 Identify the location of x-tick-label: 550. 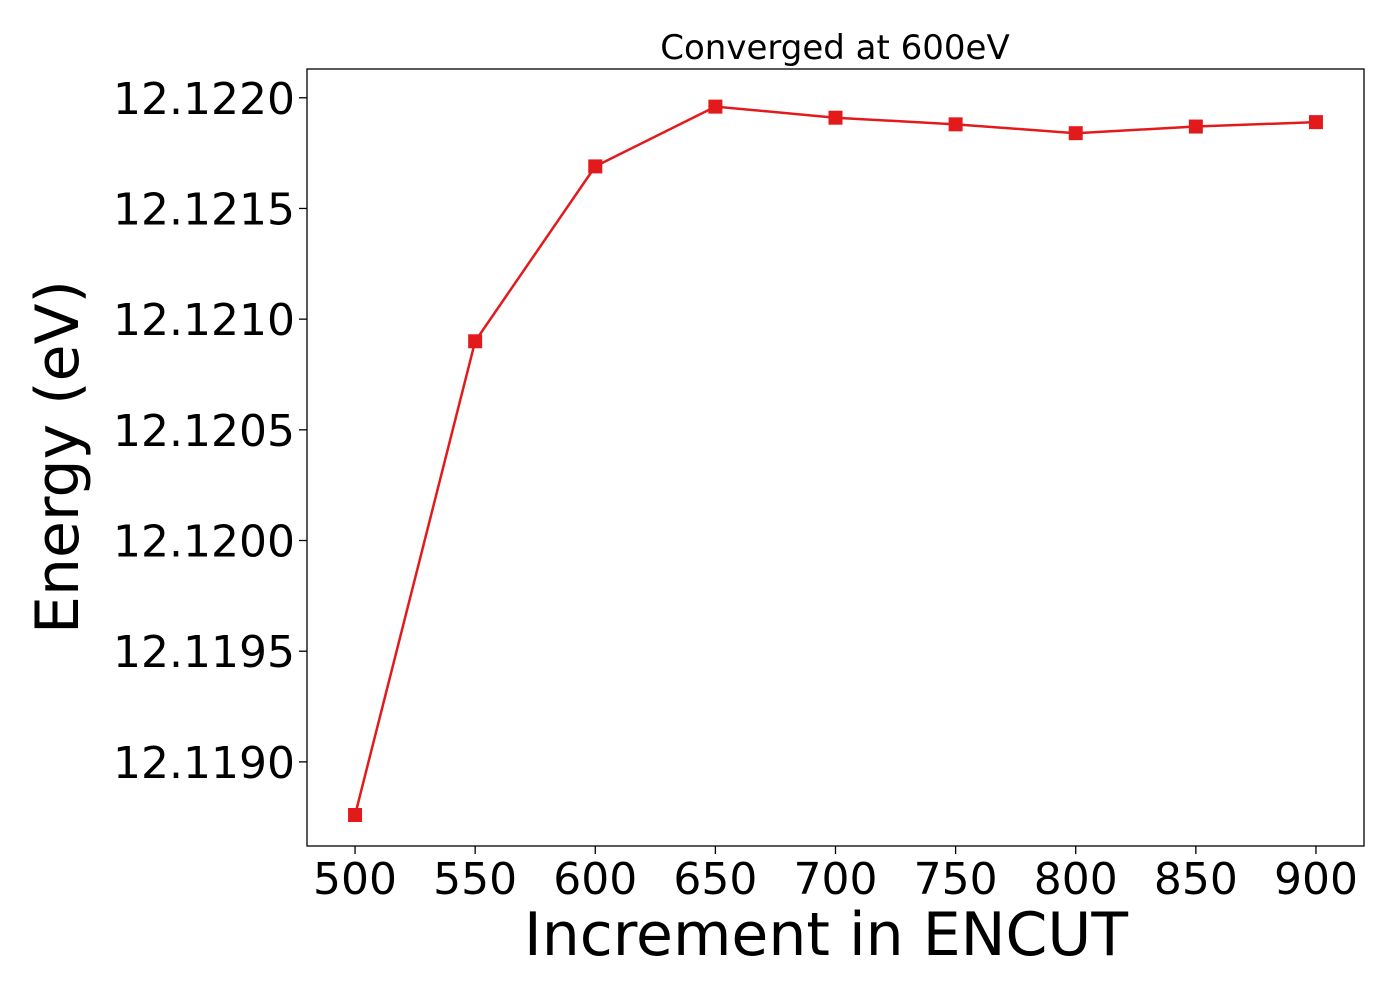
(475, 879).